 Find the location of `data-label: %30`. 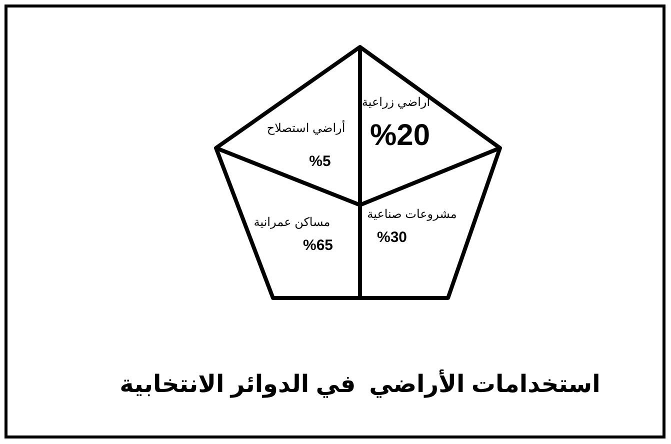

data-label: %30 is located at coordinates (392, 237).